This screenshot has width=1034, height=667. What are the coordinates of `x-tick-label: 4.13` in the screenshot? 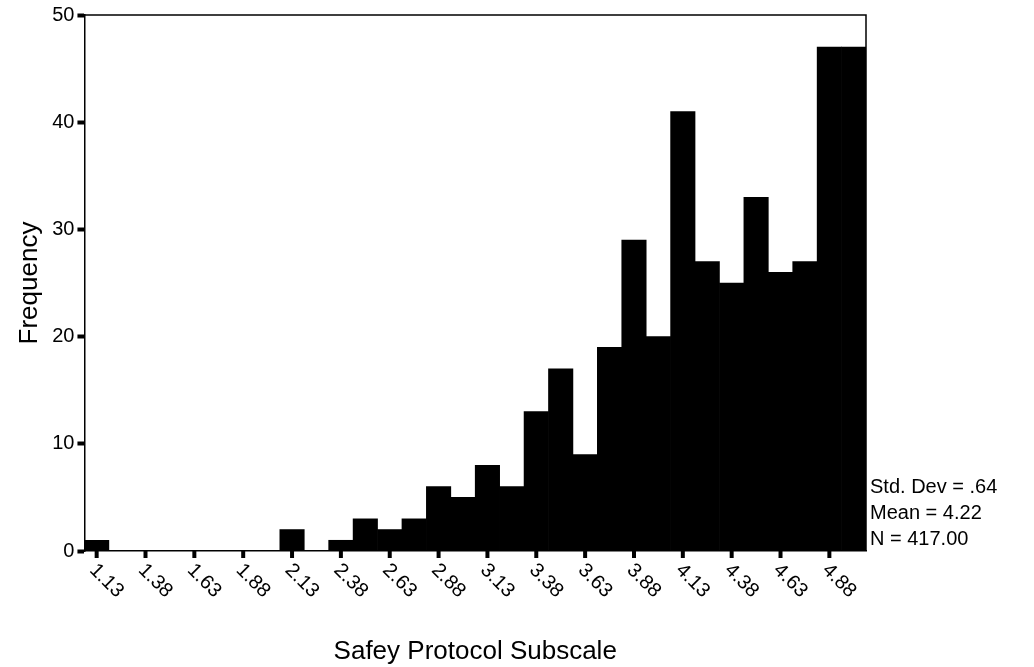 It's located at (694, 580).